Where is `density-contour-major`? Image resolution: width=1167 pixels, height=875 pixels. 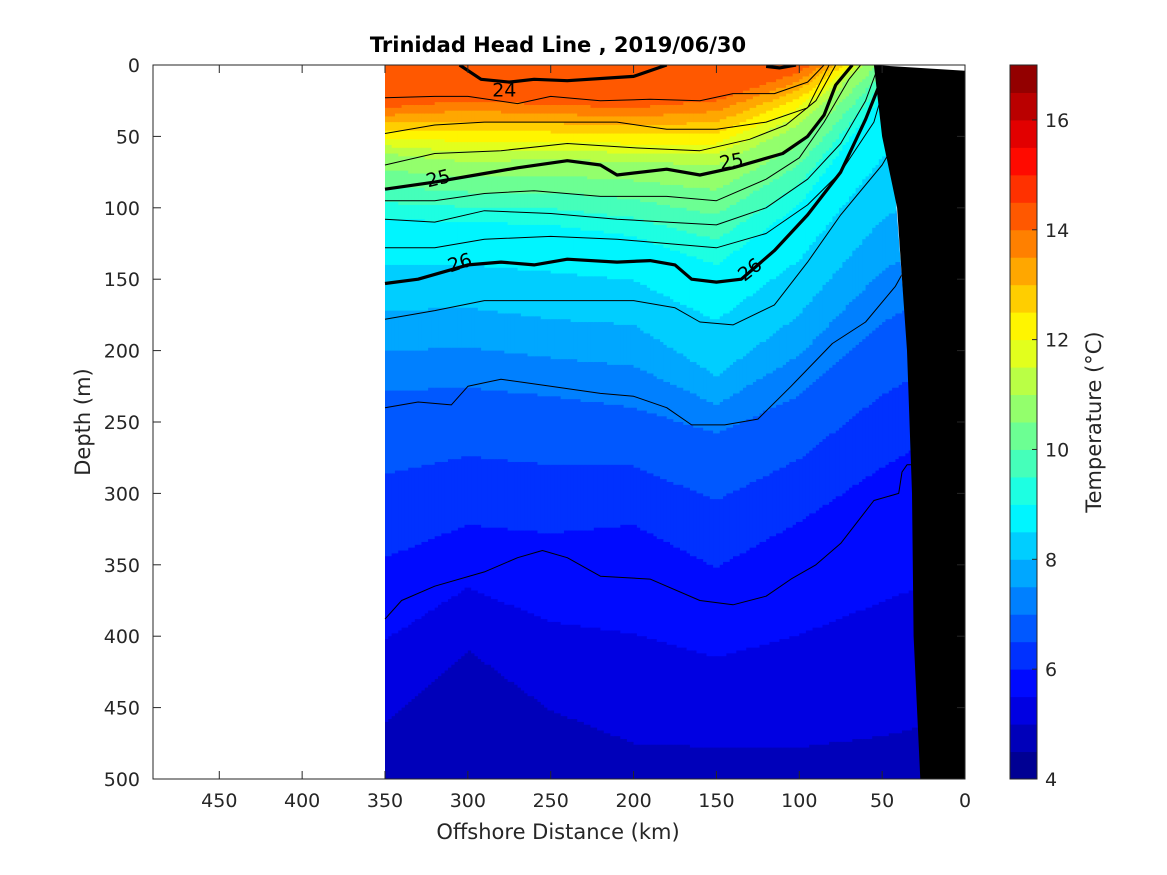
density-contour-major is located at coordinates (781, 67).